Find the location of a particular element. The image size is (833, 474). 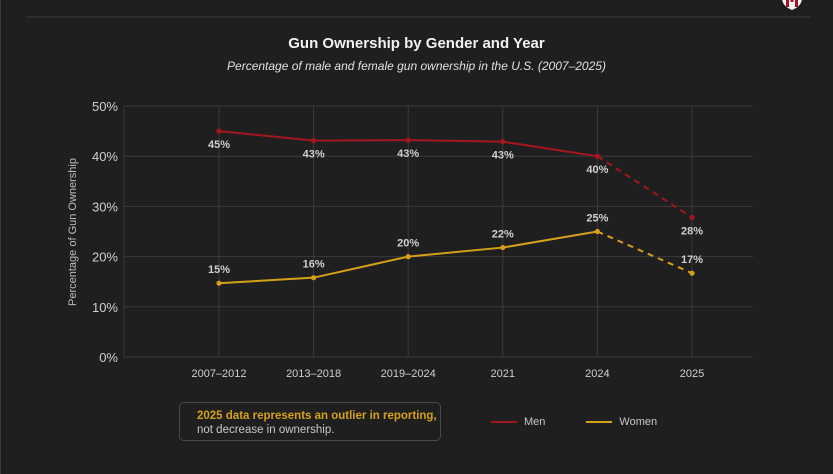

legend-label-men: Men is located at coordinates (535, 422).